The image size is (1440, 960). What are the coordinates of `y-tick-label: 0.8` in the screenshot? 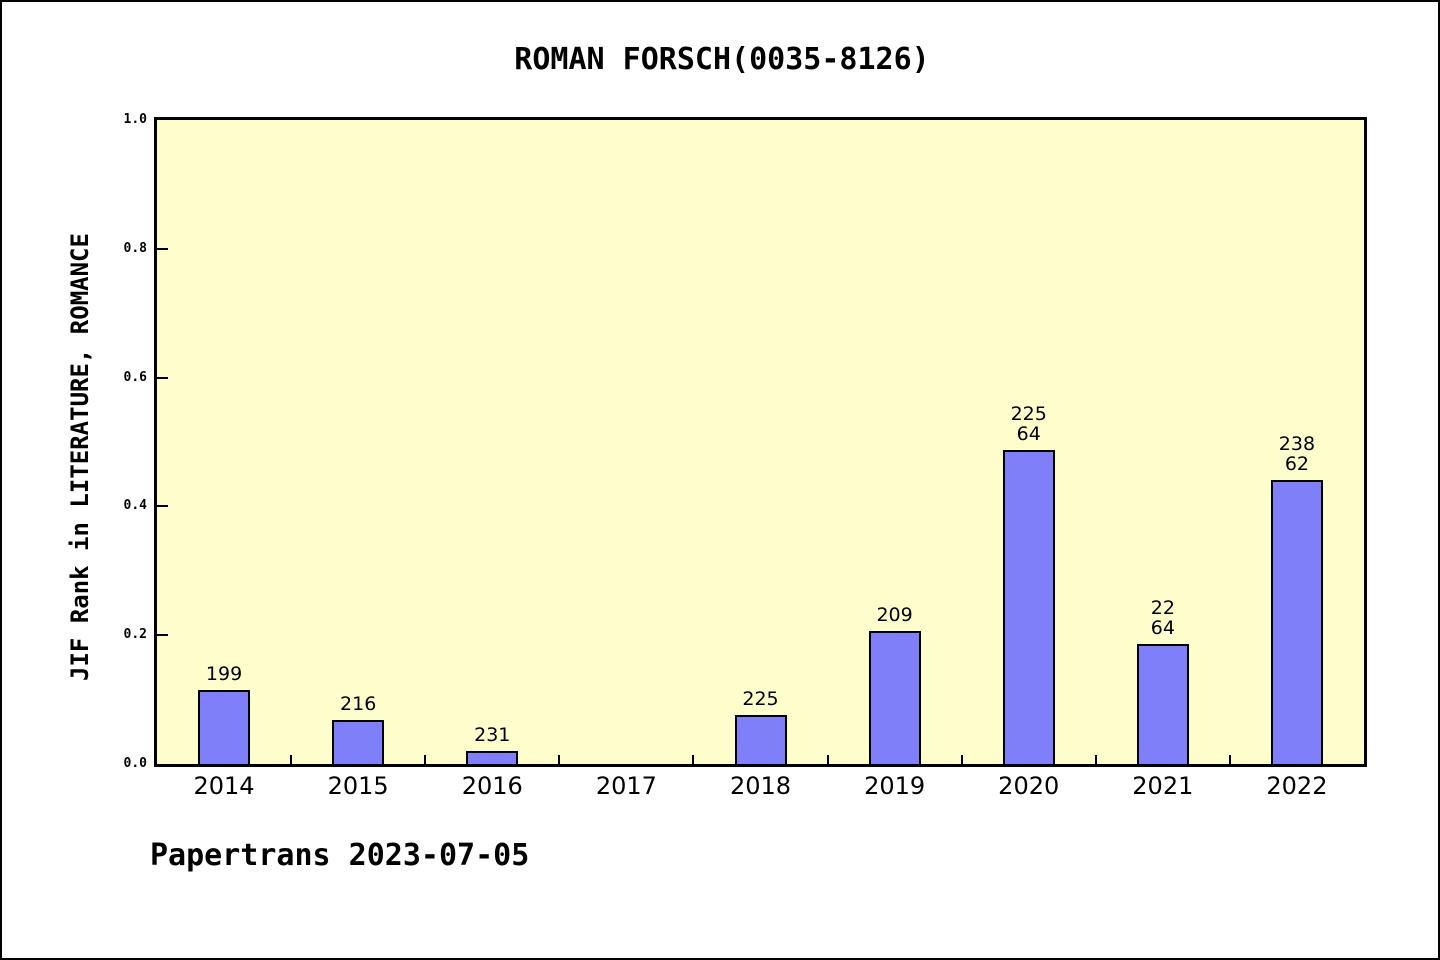 It's located at (135, 248).